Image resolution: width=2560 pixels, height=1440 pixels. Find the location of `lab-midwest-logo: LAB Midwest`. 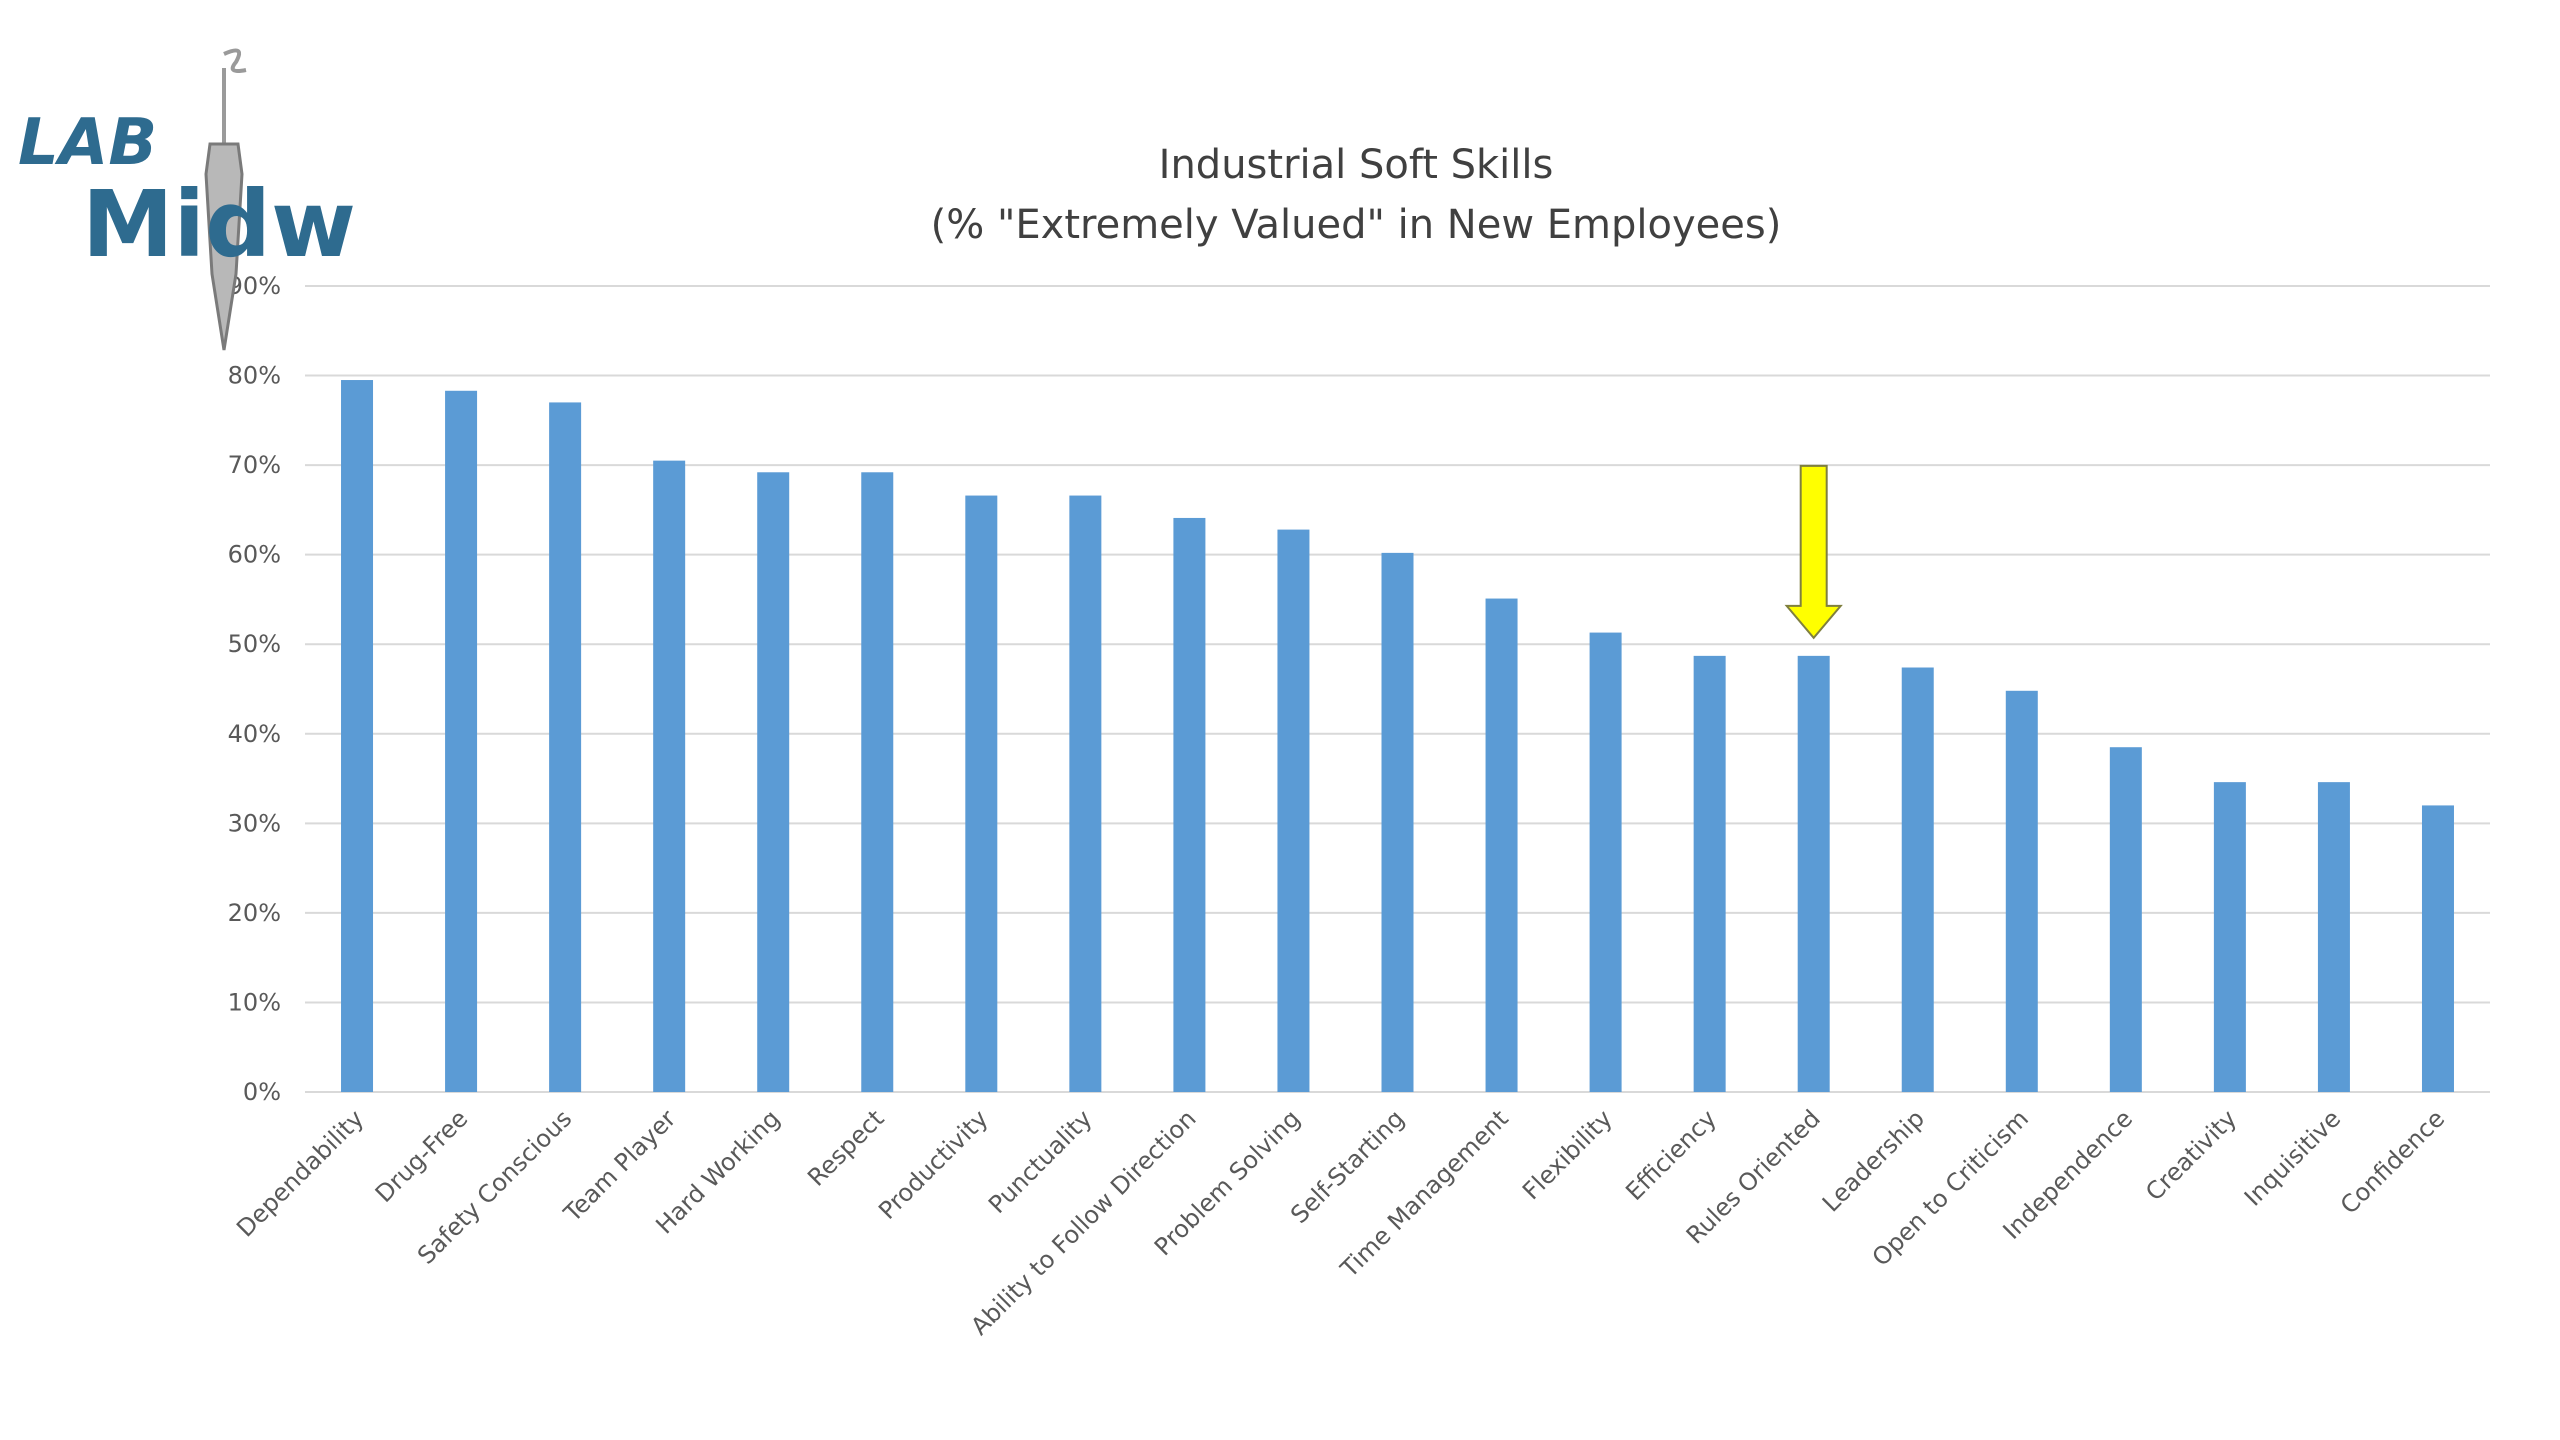

lab-midwest-logo: LAB Midwest is located at coordinates (186, 199).